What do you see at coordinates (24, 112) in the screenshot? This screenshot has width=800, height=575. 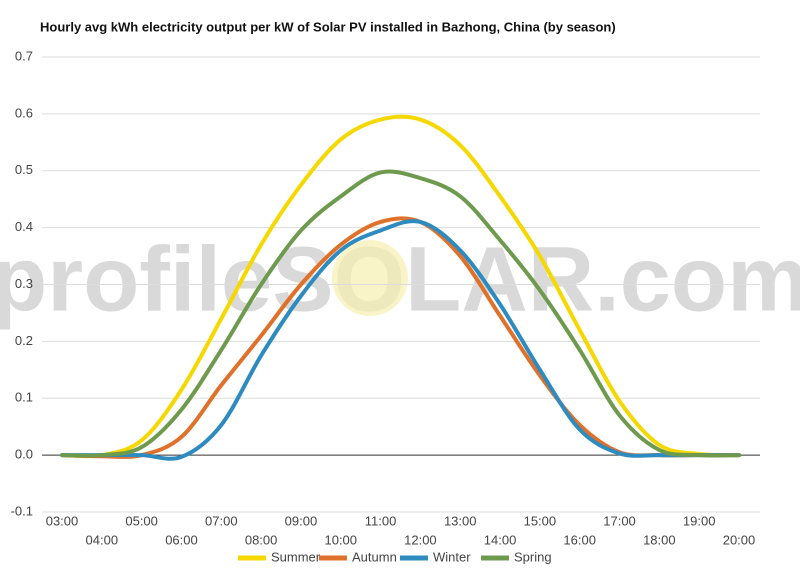 I see `y-tick-label: 0.6` at bounding box center [24, 112].